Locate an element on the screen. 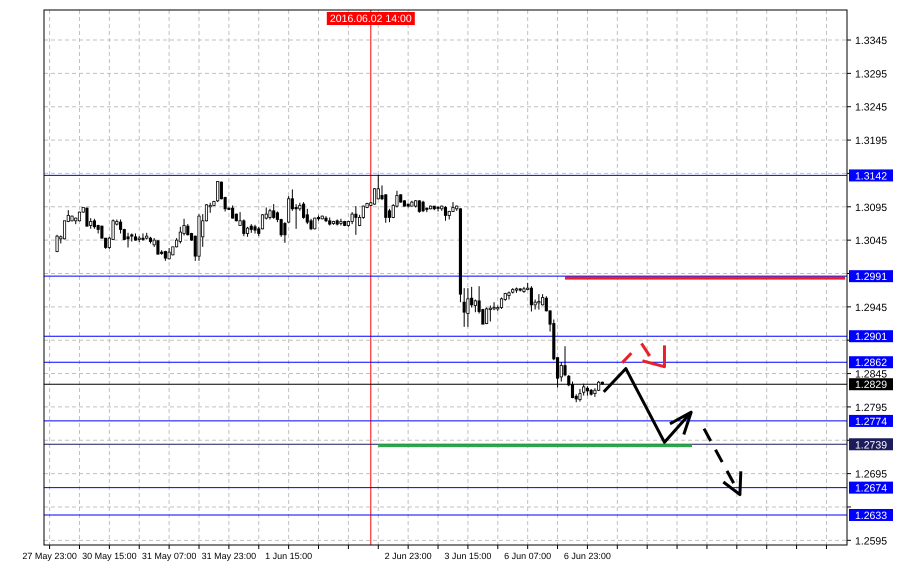 The image size is (907, 575). y-tick-label: 1.2595 is located at coordinates (871, 541).